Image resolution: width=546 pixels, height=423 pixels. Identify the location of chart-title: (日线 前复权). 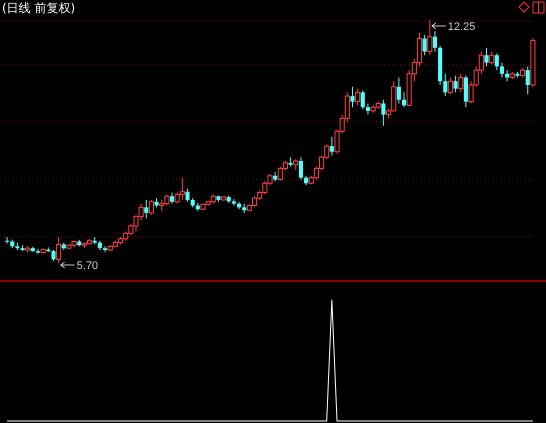
(39, 8).